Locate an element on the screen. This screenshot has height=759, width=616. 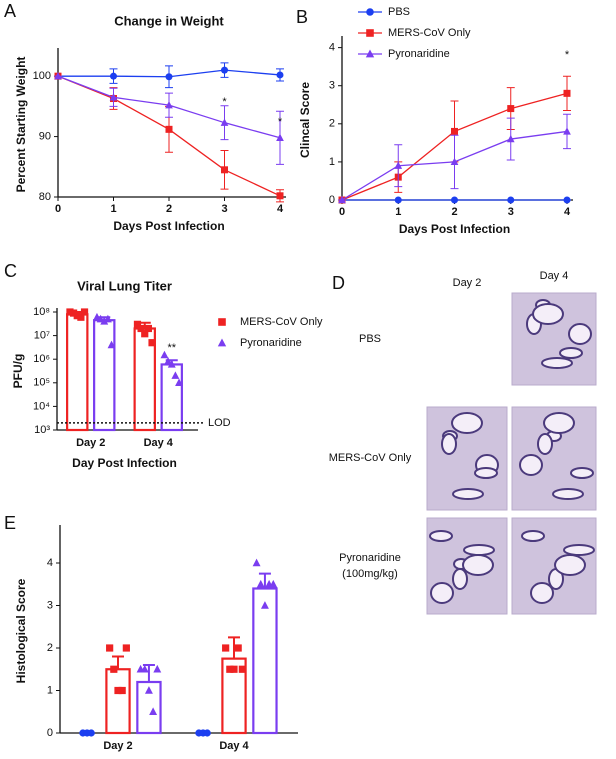
panel-letter: E is located at coordinates (10, 523).